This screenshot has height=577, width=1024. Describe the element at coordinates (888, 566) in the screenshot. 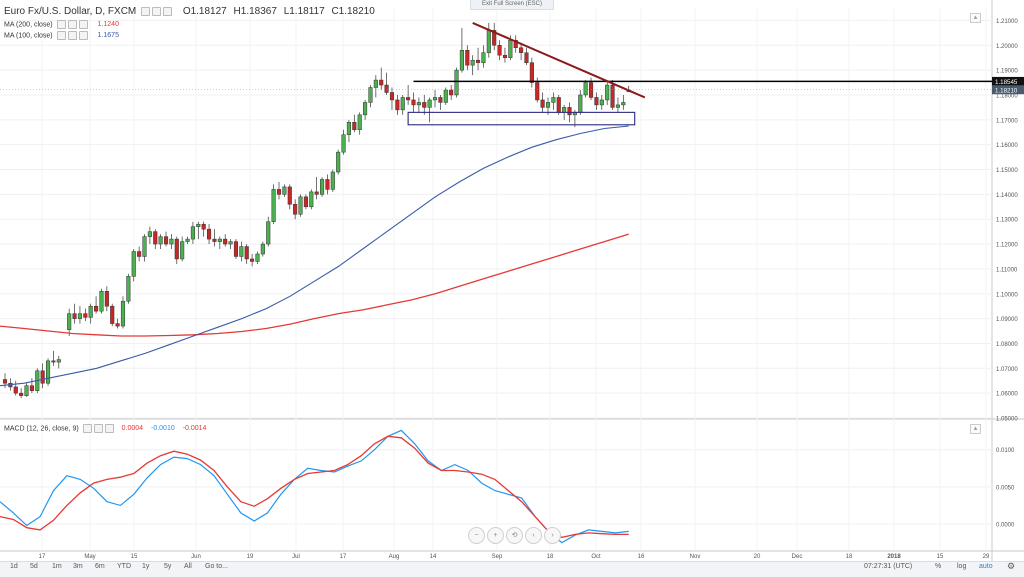

I see `clock: 07:27:31 (UTC)` at that location.